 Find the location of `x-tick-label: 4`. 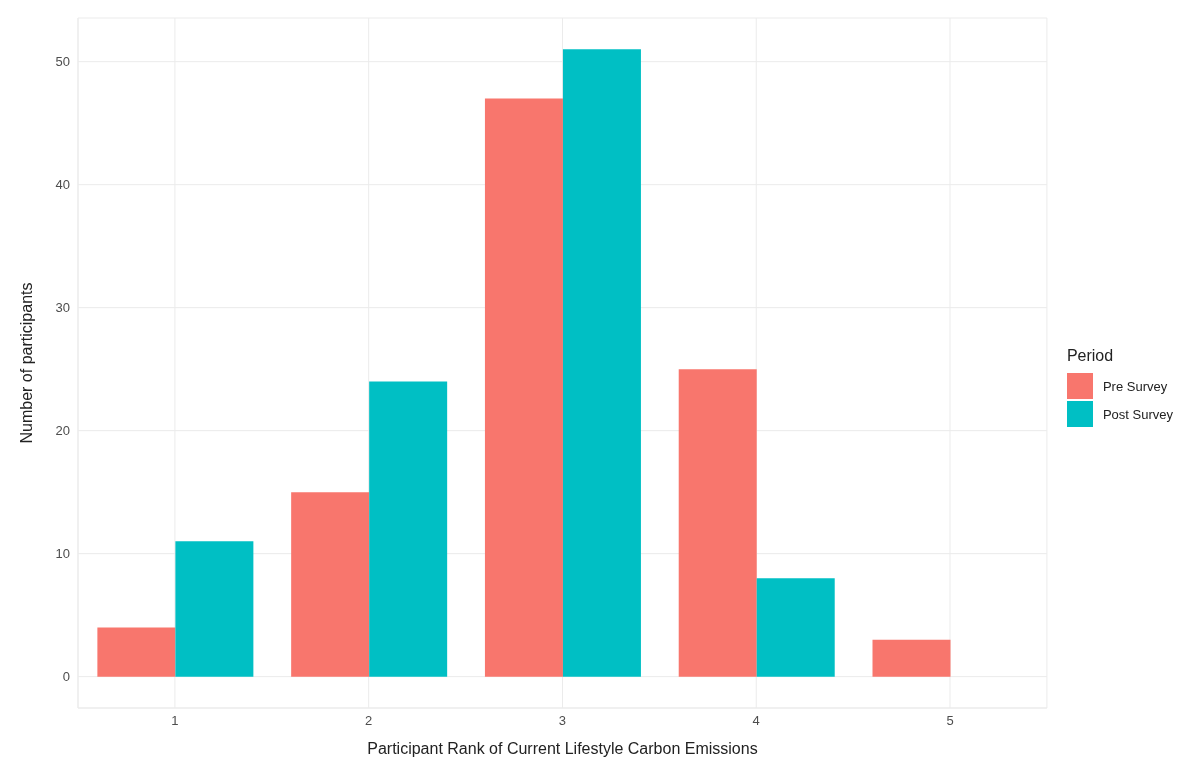

x-tick-label: 4 is located at coordinates (756, 721).